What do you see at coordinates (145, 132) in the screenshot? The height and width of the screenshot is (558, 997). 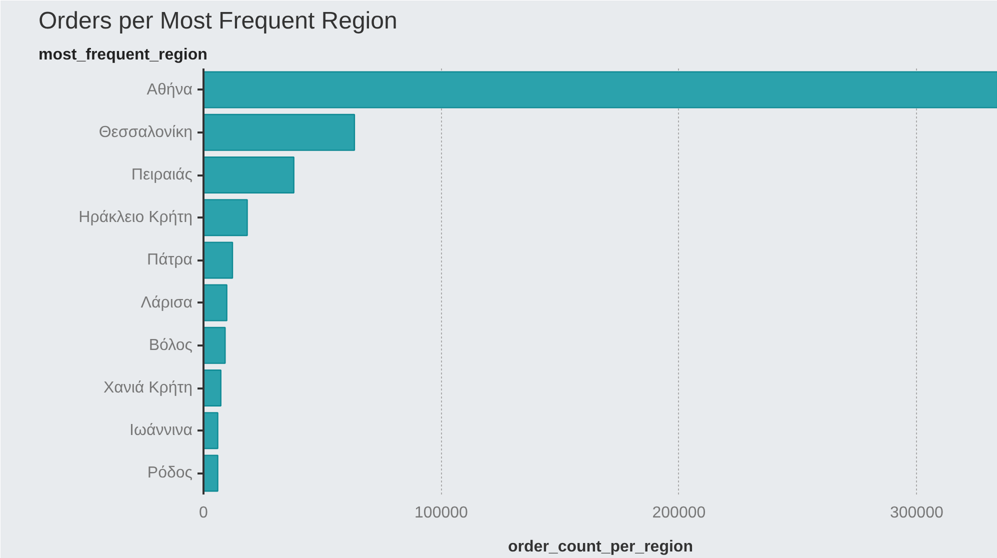 I see `y-tick-label: Θεσσαλονίκη` at bounding box center [145, 132].